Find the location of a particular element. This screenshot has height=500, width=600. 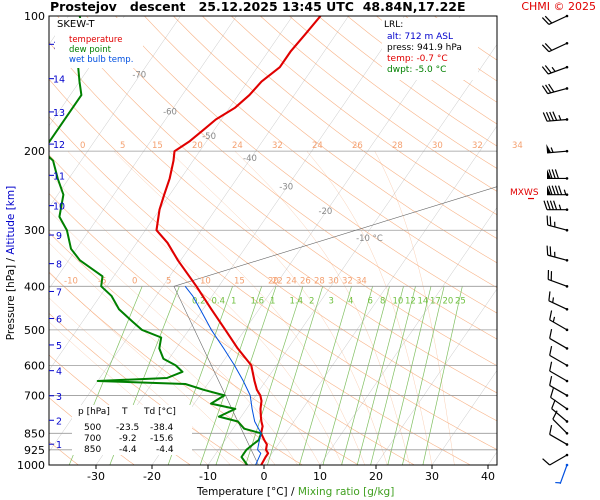

isotherm-label: -10 °C is located at coordinates (369, 239).